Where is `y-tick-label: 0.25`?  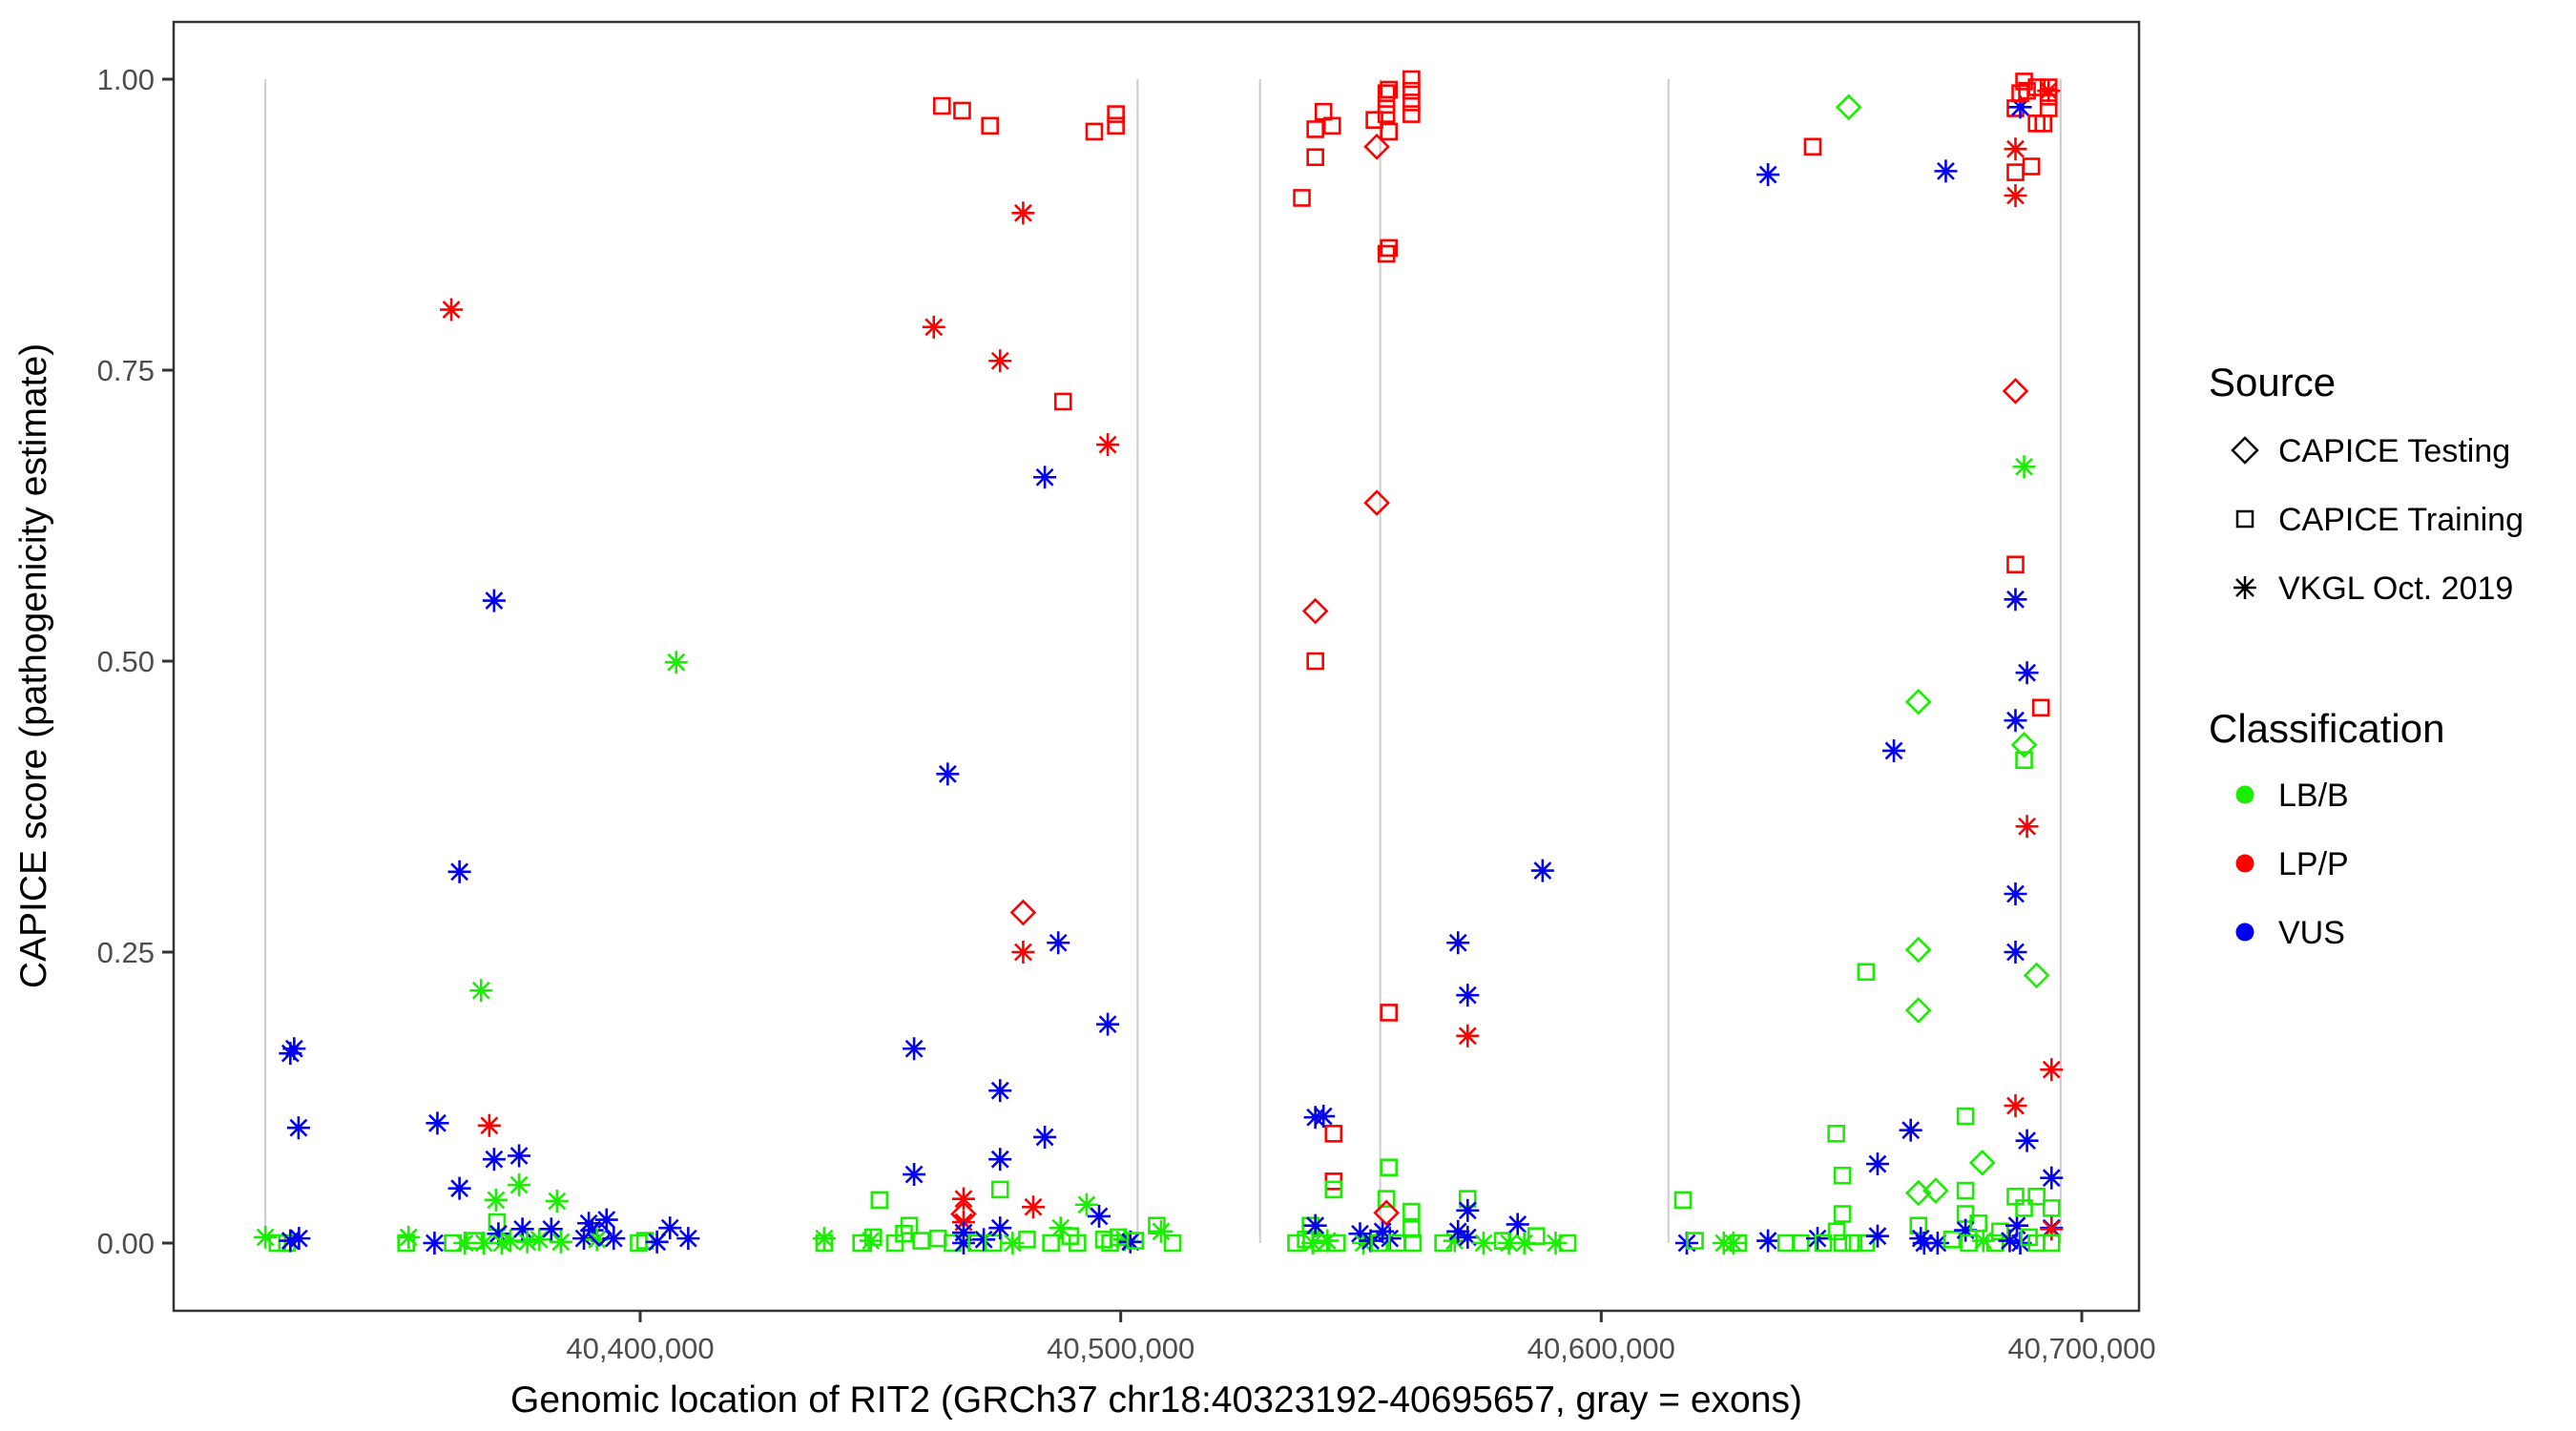 y-tick-label: 0.25 is located at coordinates (126, 952).